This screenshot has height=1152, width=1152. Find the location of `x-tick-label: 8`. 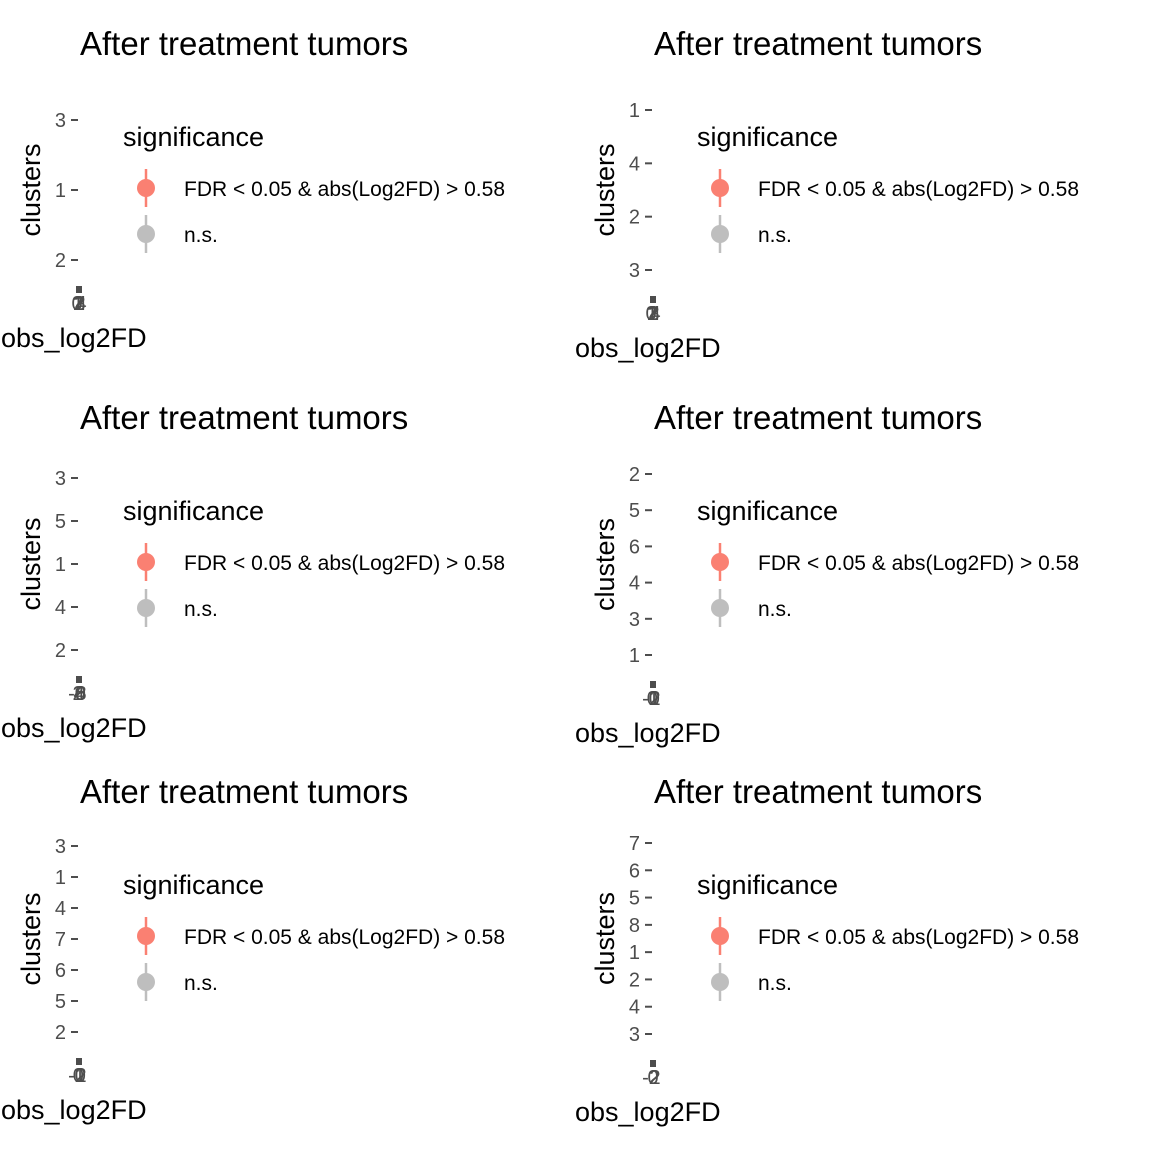

x-tick-label: 8 is located at coordinates (80, 694).